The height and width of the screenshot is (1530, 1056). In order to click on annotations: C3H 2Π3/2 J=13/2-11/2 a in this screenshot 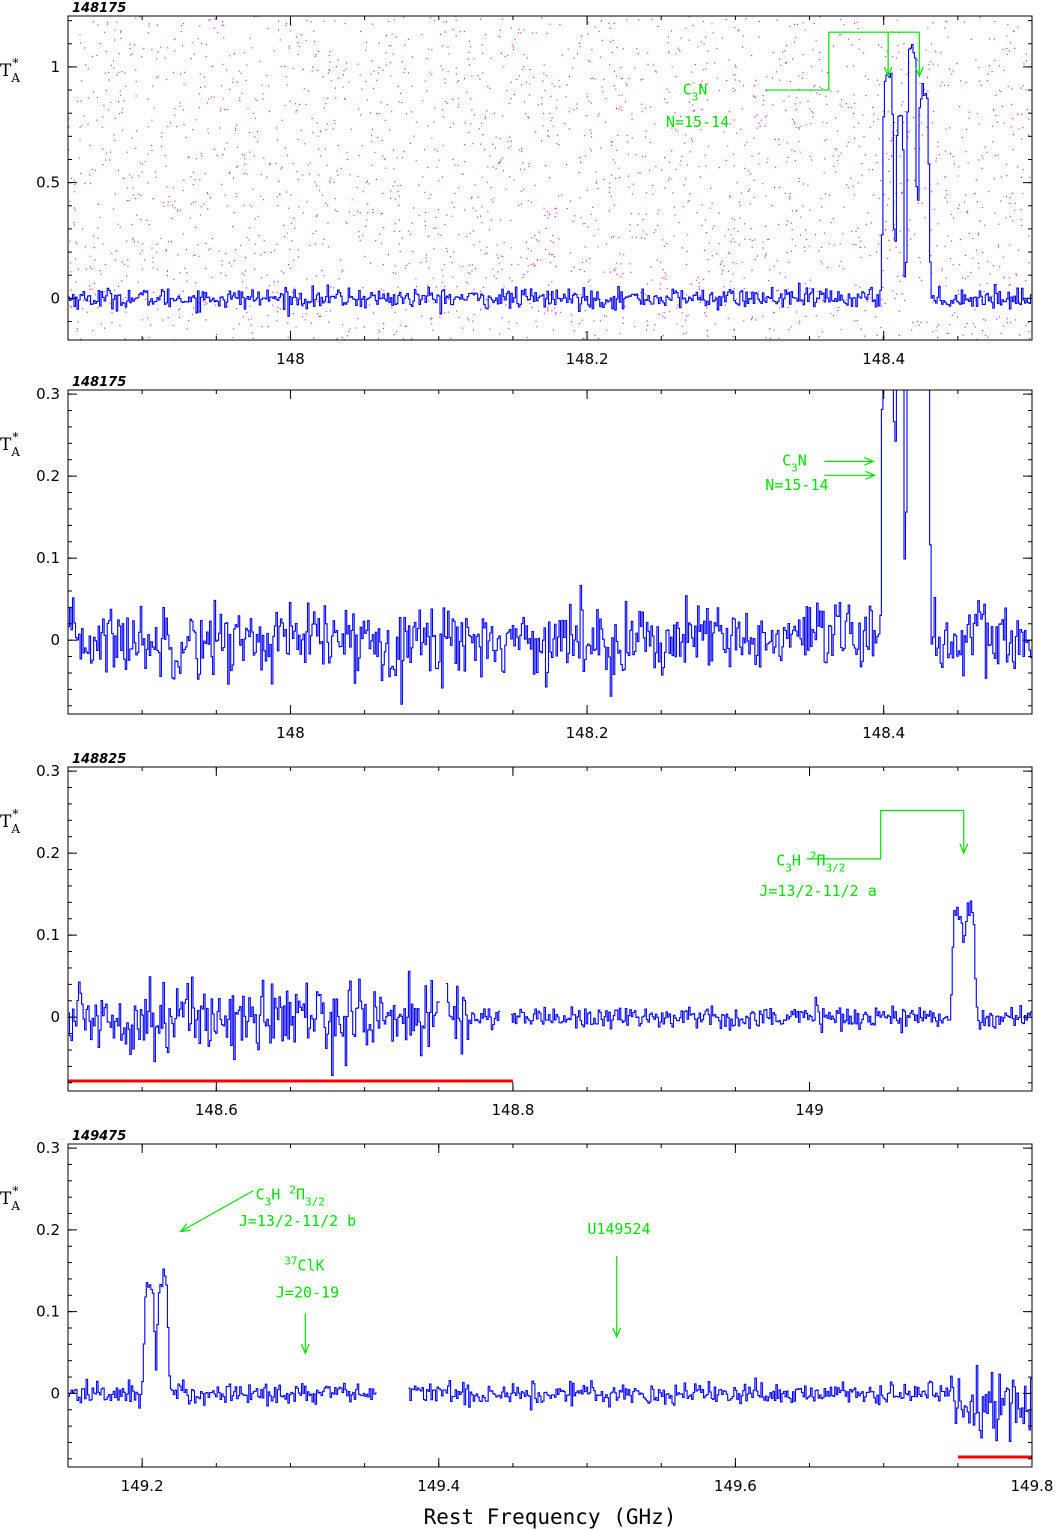, I will do `click(864, 854)`.